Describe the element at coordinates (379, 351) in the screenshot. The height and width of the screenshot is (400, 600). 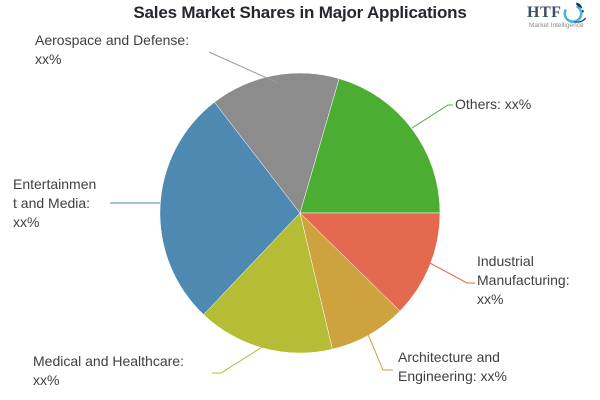
I see `leader-line-architecture-and-engineering` at that location.